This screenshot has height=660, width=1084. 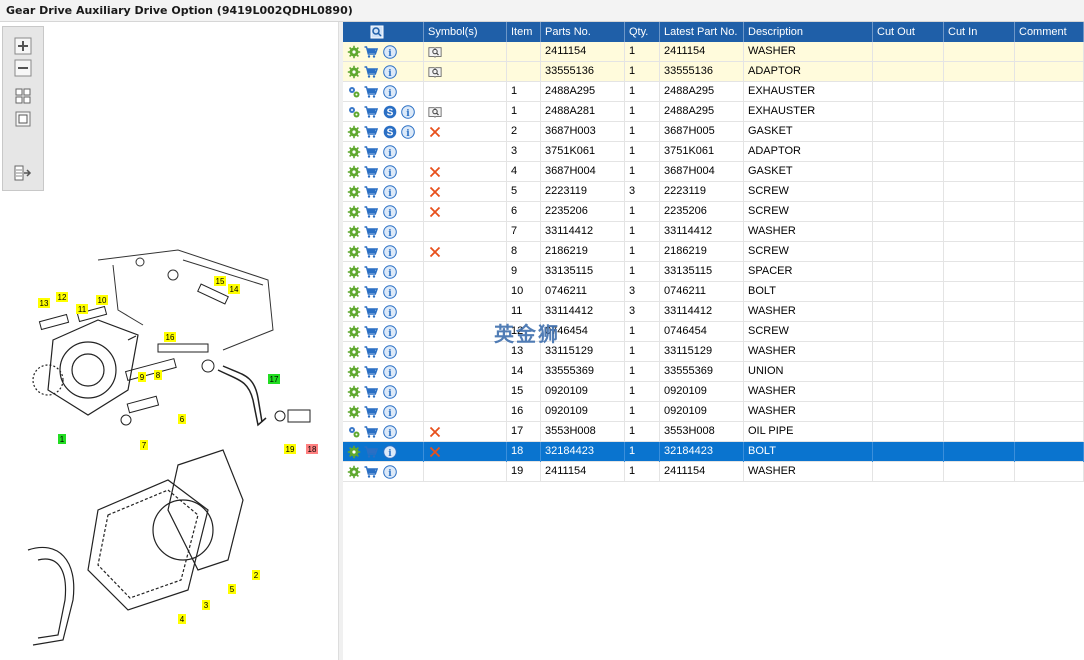 I want to click on table-row: i 7 33114412 1 33114412 WASHER, so click(x=713, y=232).